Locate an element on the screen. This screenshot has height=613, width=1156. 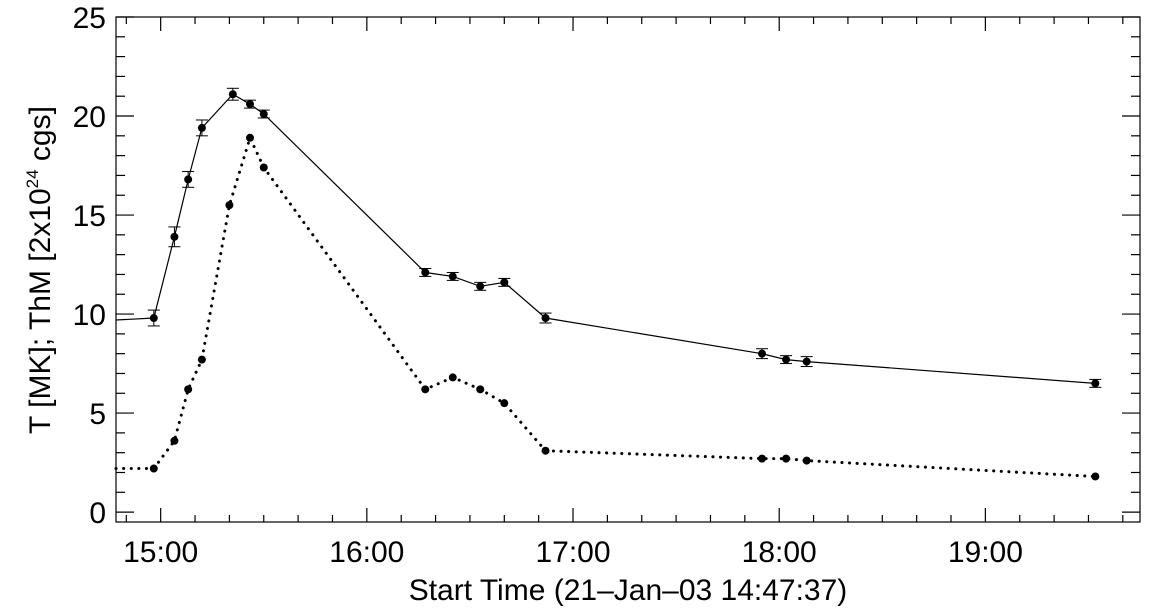
y-tick-label: 15 is located at coordinates (89, 216).